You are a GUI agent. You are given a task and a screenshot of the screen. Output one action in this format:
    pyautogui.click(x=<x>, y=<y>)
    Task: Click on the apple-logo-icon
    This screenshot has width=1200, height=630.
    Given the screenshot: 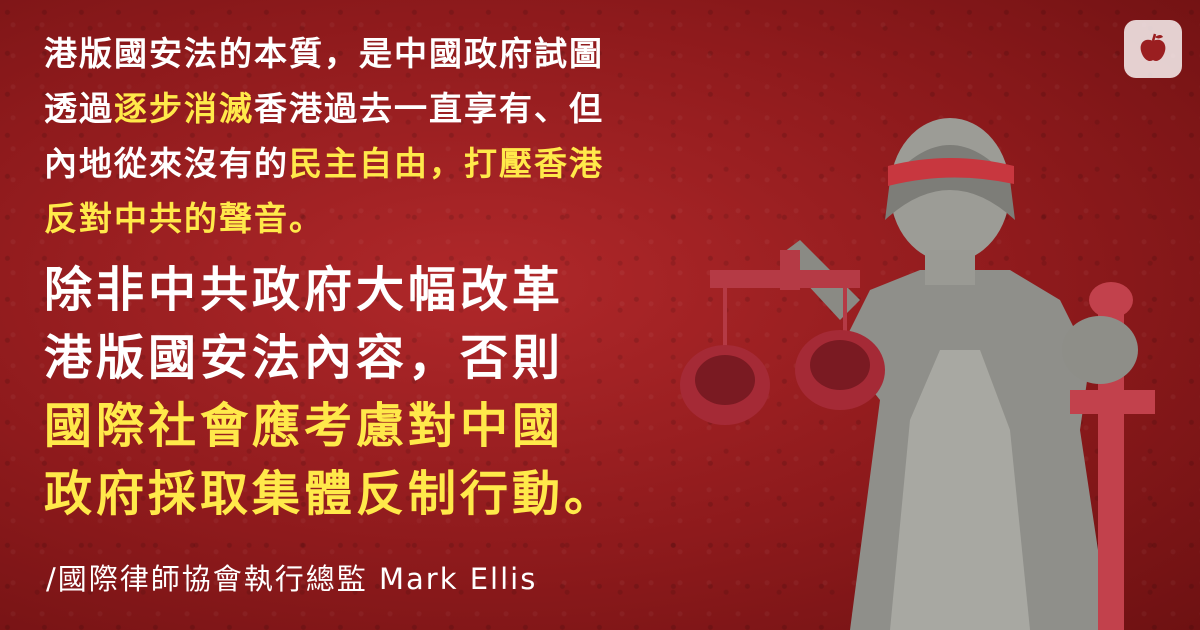 What is the action you would take?
    pyautogui.click(x=1153, y=47)
    